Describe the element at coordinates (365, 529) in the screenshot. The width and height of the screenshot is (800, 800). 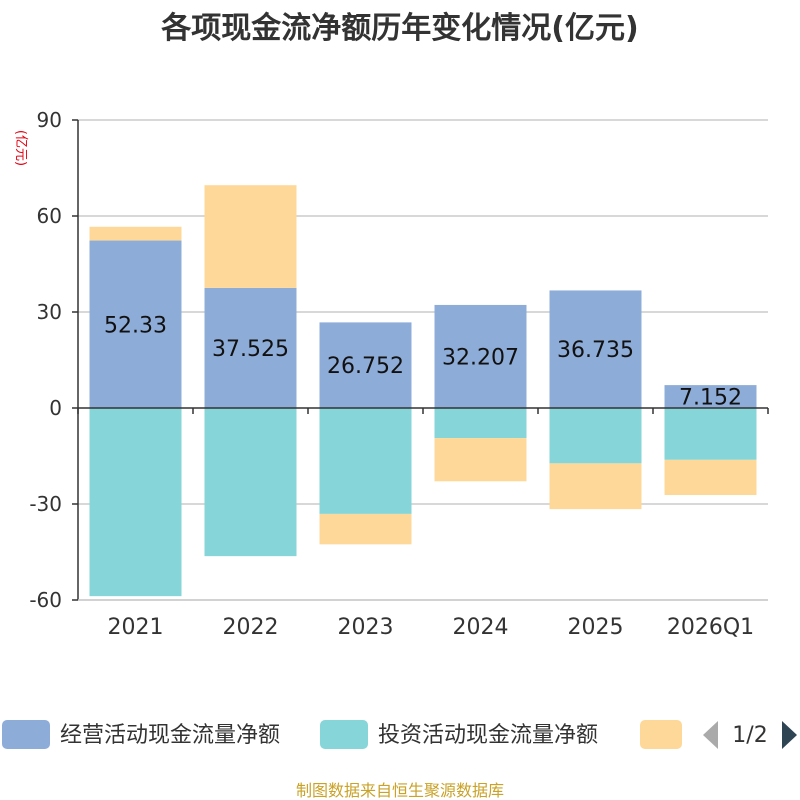
I see `bar-financing-2023` at that location.